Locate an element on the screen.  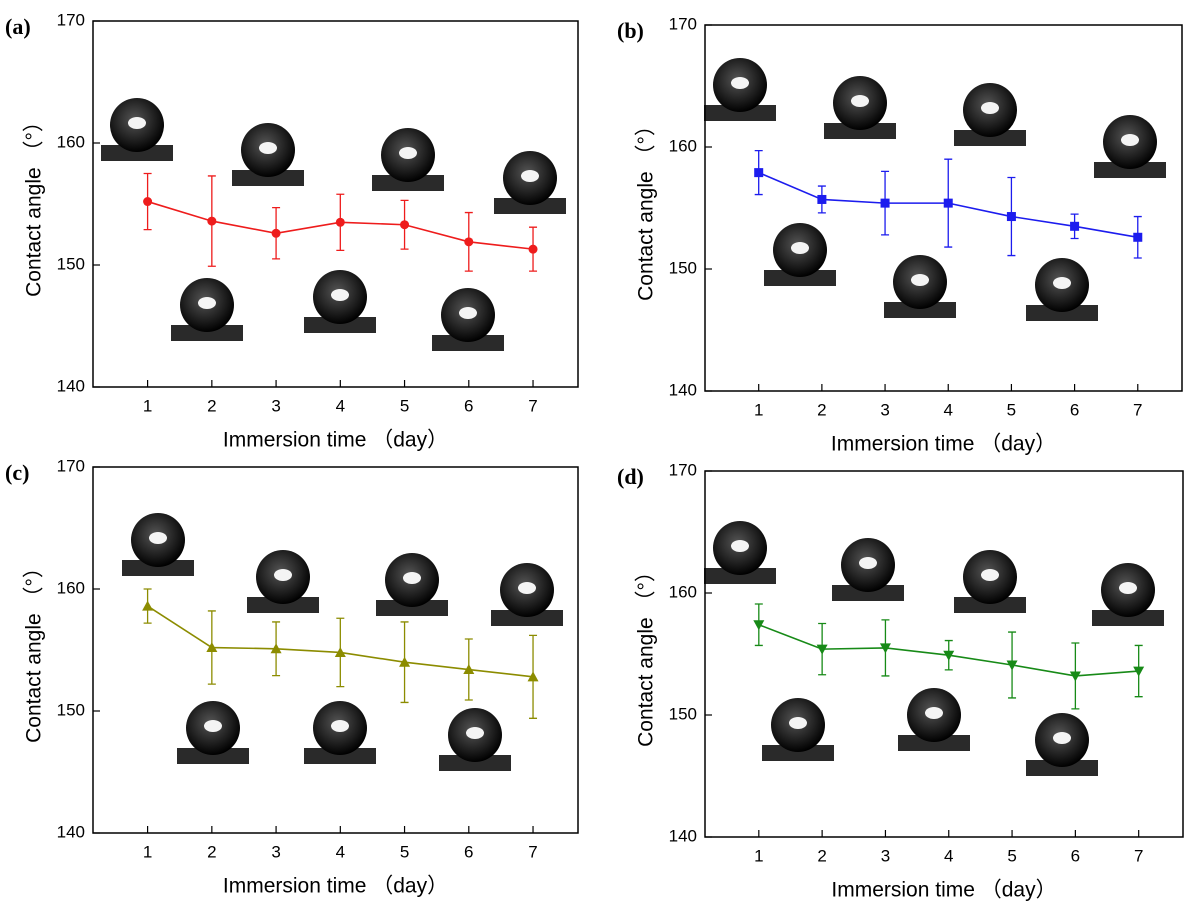
panel-label: (c) is located at coordinates (17, 472).